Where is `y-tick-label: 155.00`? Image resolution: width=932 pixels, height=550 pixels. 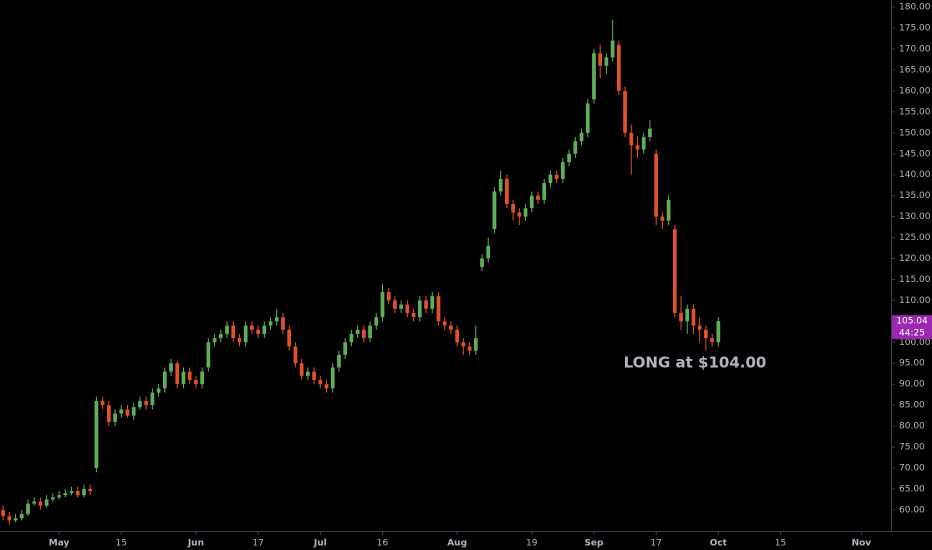
y-tick-label: 155.00 is located at coordinates (915, 112).